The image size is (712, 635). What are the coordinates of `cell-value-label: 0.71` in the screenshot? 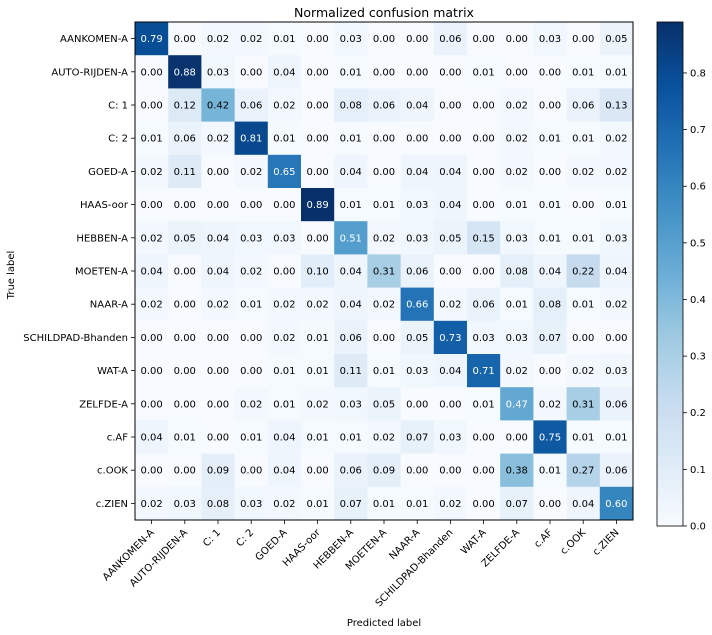 It's located at (483, 371).